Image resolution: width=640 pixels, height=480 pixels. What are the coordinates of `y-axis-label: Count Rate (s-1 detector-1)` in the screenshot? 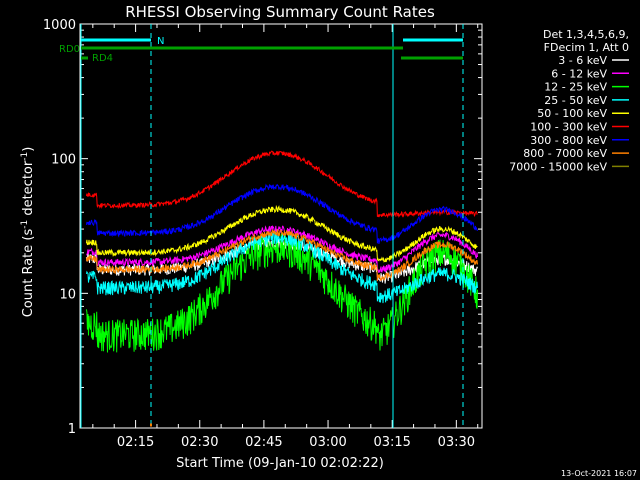 It's located at (28, 232).